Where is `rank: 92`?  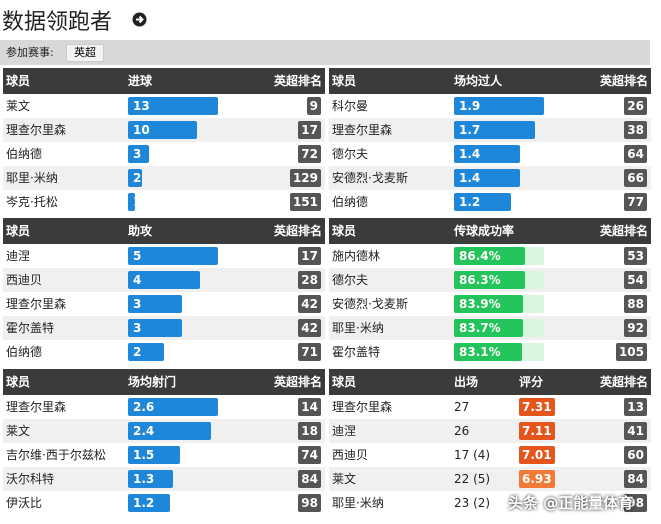 rank: 92 is located at coordinates (635, 328).